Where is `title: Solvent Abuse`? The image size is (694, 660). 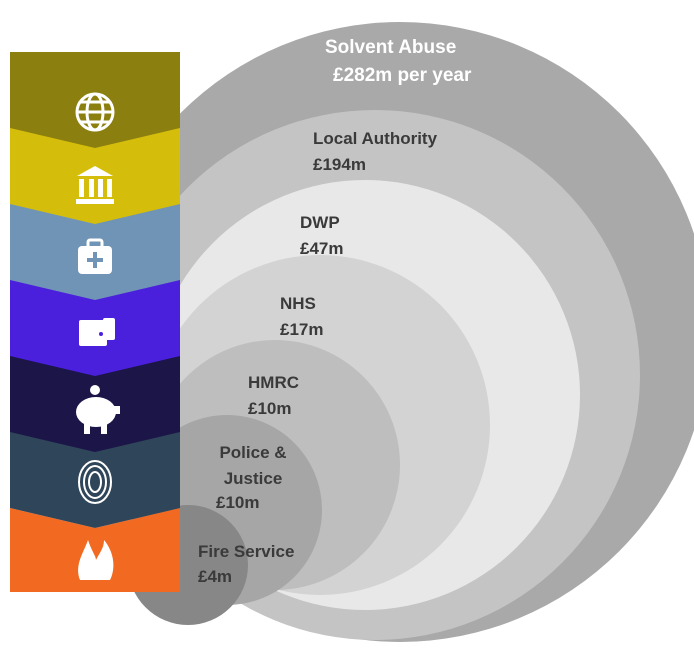
title: Solvent Abuse is located at coordinates (391, 47).